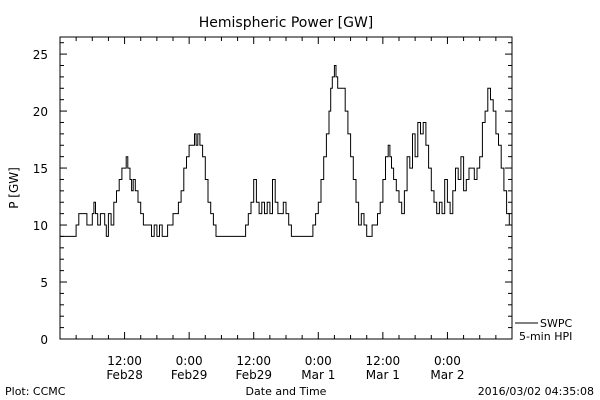  Describe the element at coordinates (40, 169) in the screenshot. I see `y-tick-label: 15` at that location.